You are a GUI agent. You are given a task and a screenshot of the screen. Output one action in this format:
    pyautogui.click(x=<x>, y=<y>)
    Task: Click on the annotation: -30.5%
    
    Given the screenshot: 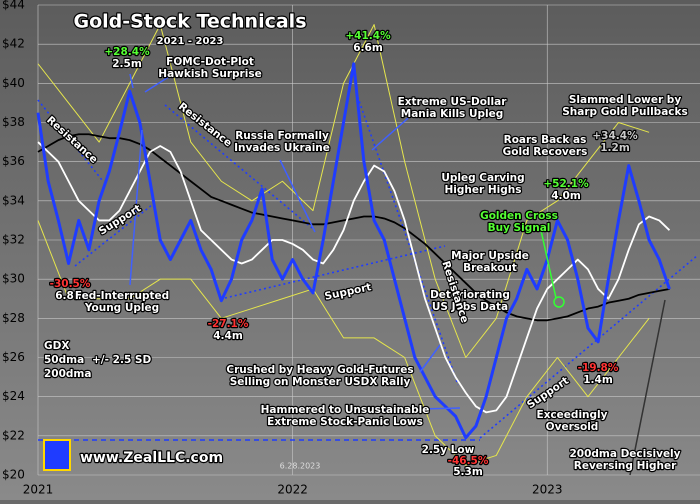 What is the action you would take?
    pyautogui.click(x=70, y=284)
    